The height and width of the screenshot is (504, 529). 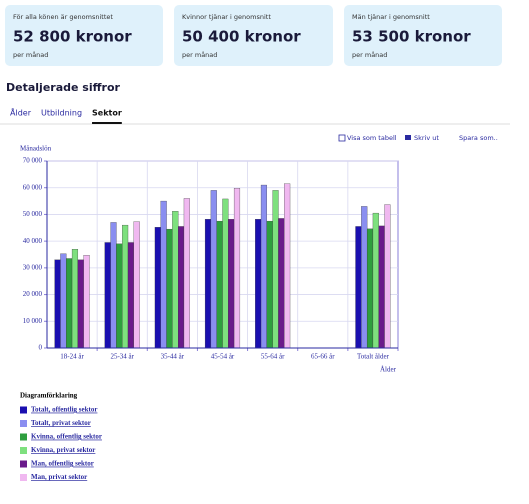 I want to click on x-tick-label: 18-24 år, so click(x=72, y=357).